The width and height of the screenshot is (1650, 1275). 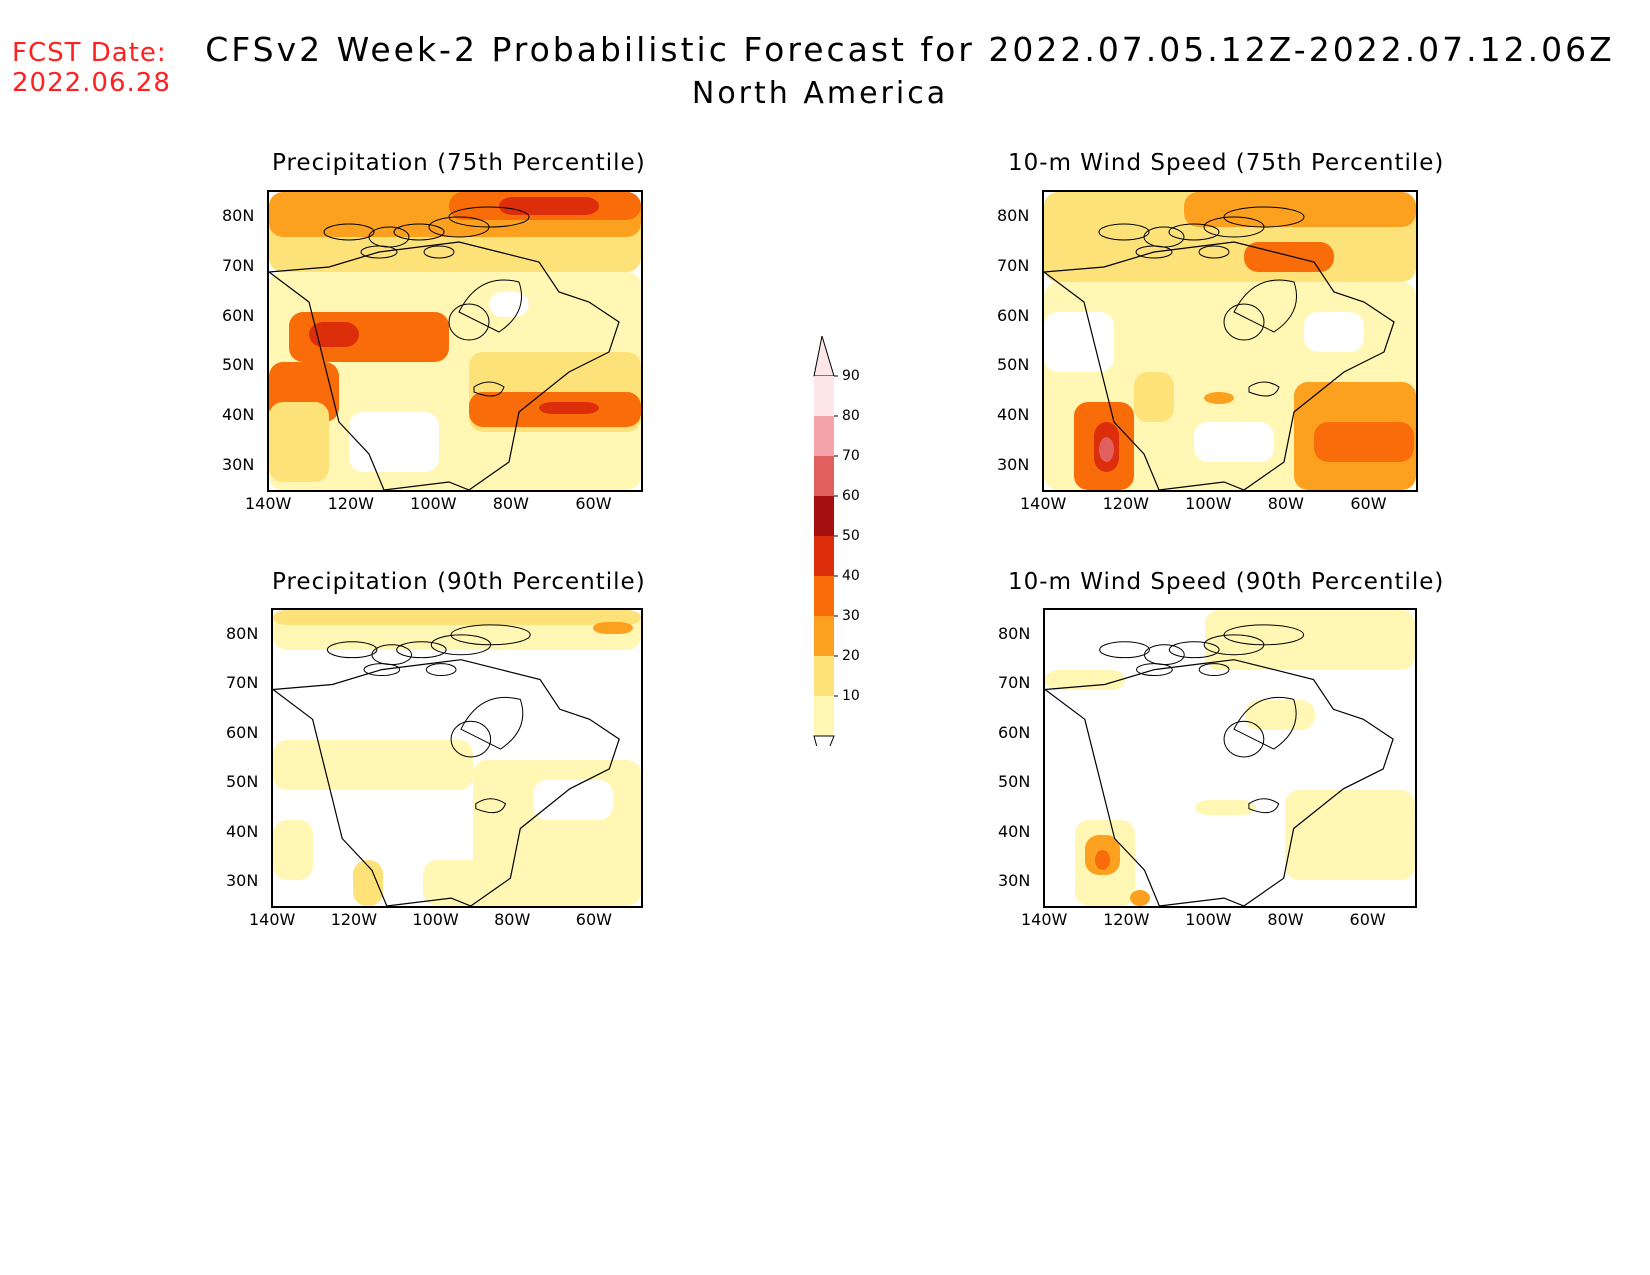 I want to click on colorbar-level-label: 10, so click(x=851, y=696).